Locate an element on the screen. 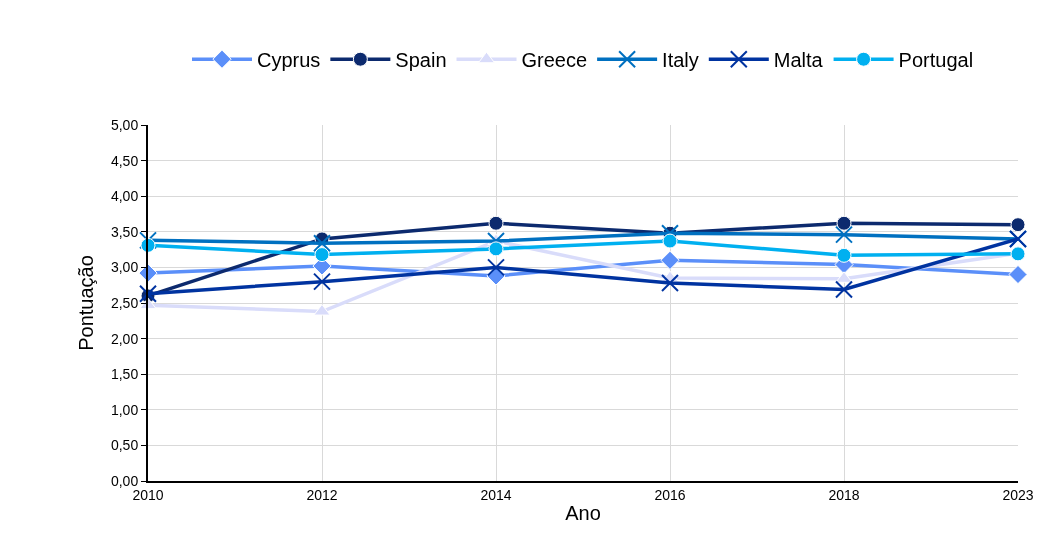  y-axis-title: Pontuação is located at coordinates (85, 303).